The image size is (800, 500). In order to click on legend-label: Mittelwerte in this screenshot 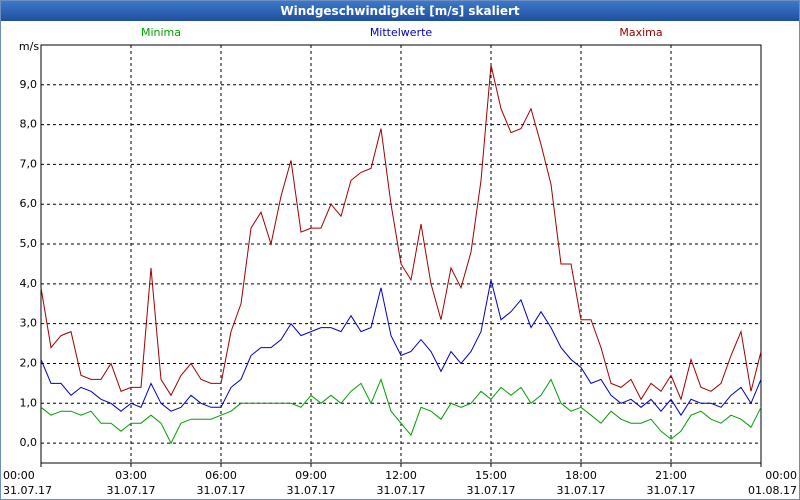, I will do `click(401, 32)`.